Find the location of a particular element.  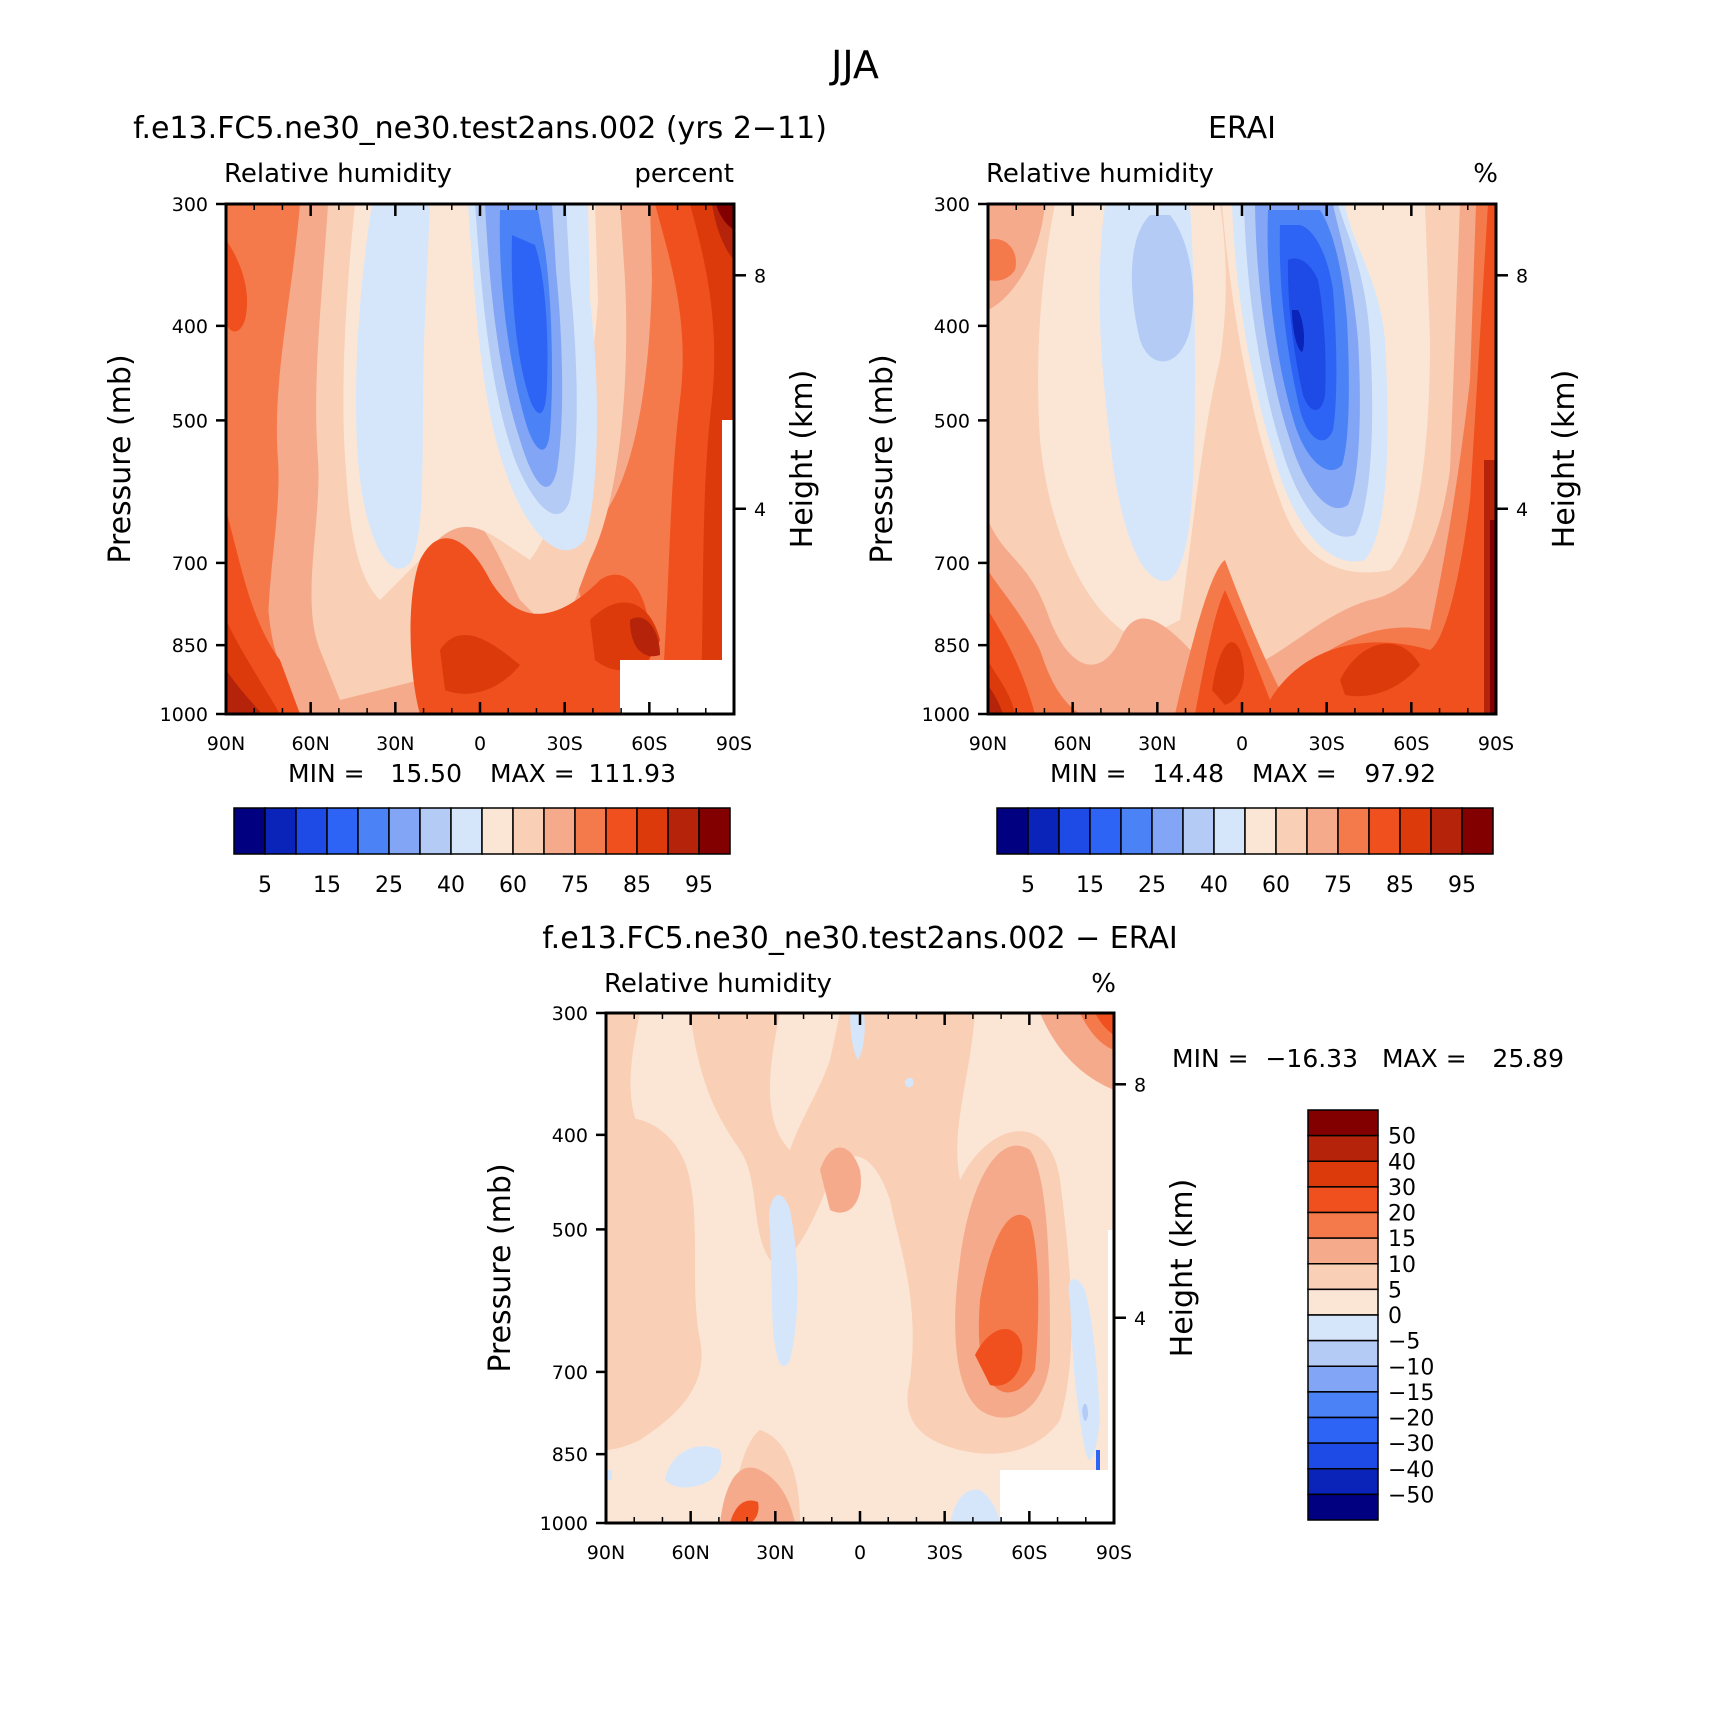

colorbar-label: 25 is located at coordinates (1152, 885).